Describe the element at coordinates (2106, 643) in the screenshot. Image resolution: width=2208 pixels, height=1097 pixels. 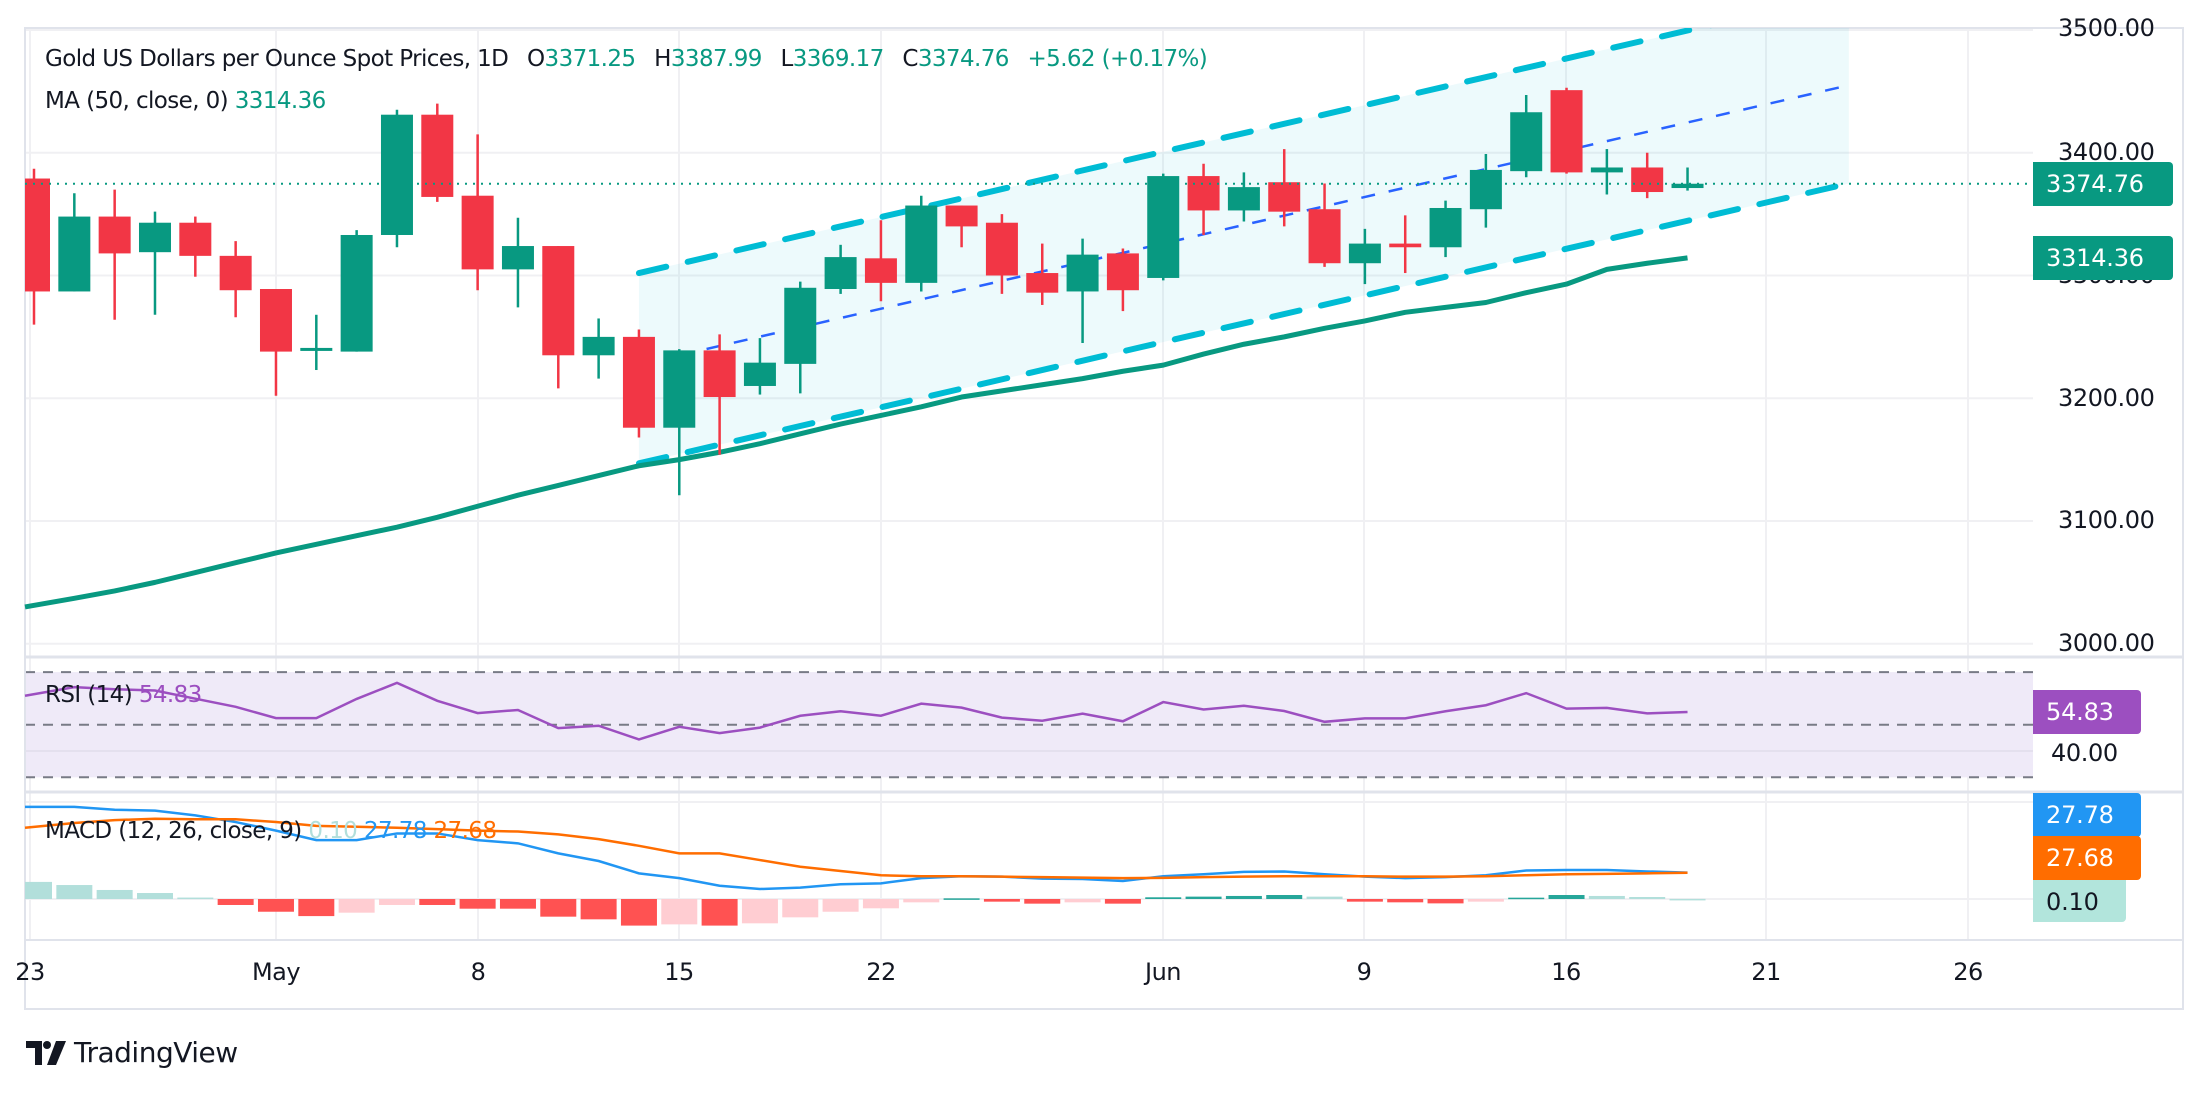
I see `price-tick-3000: 3000.00` at that location.